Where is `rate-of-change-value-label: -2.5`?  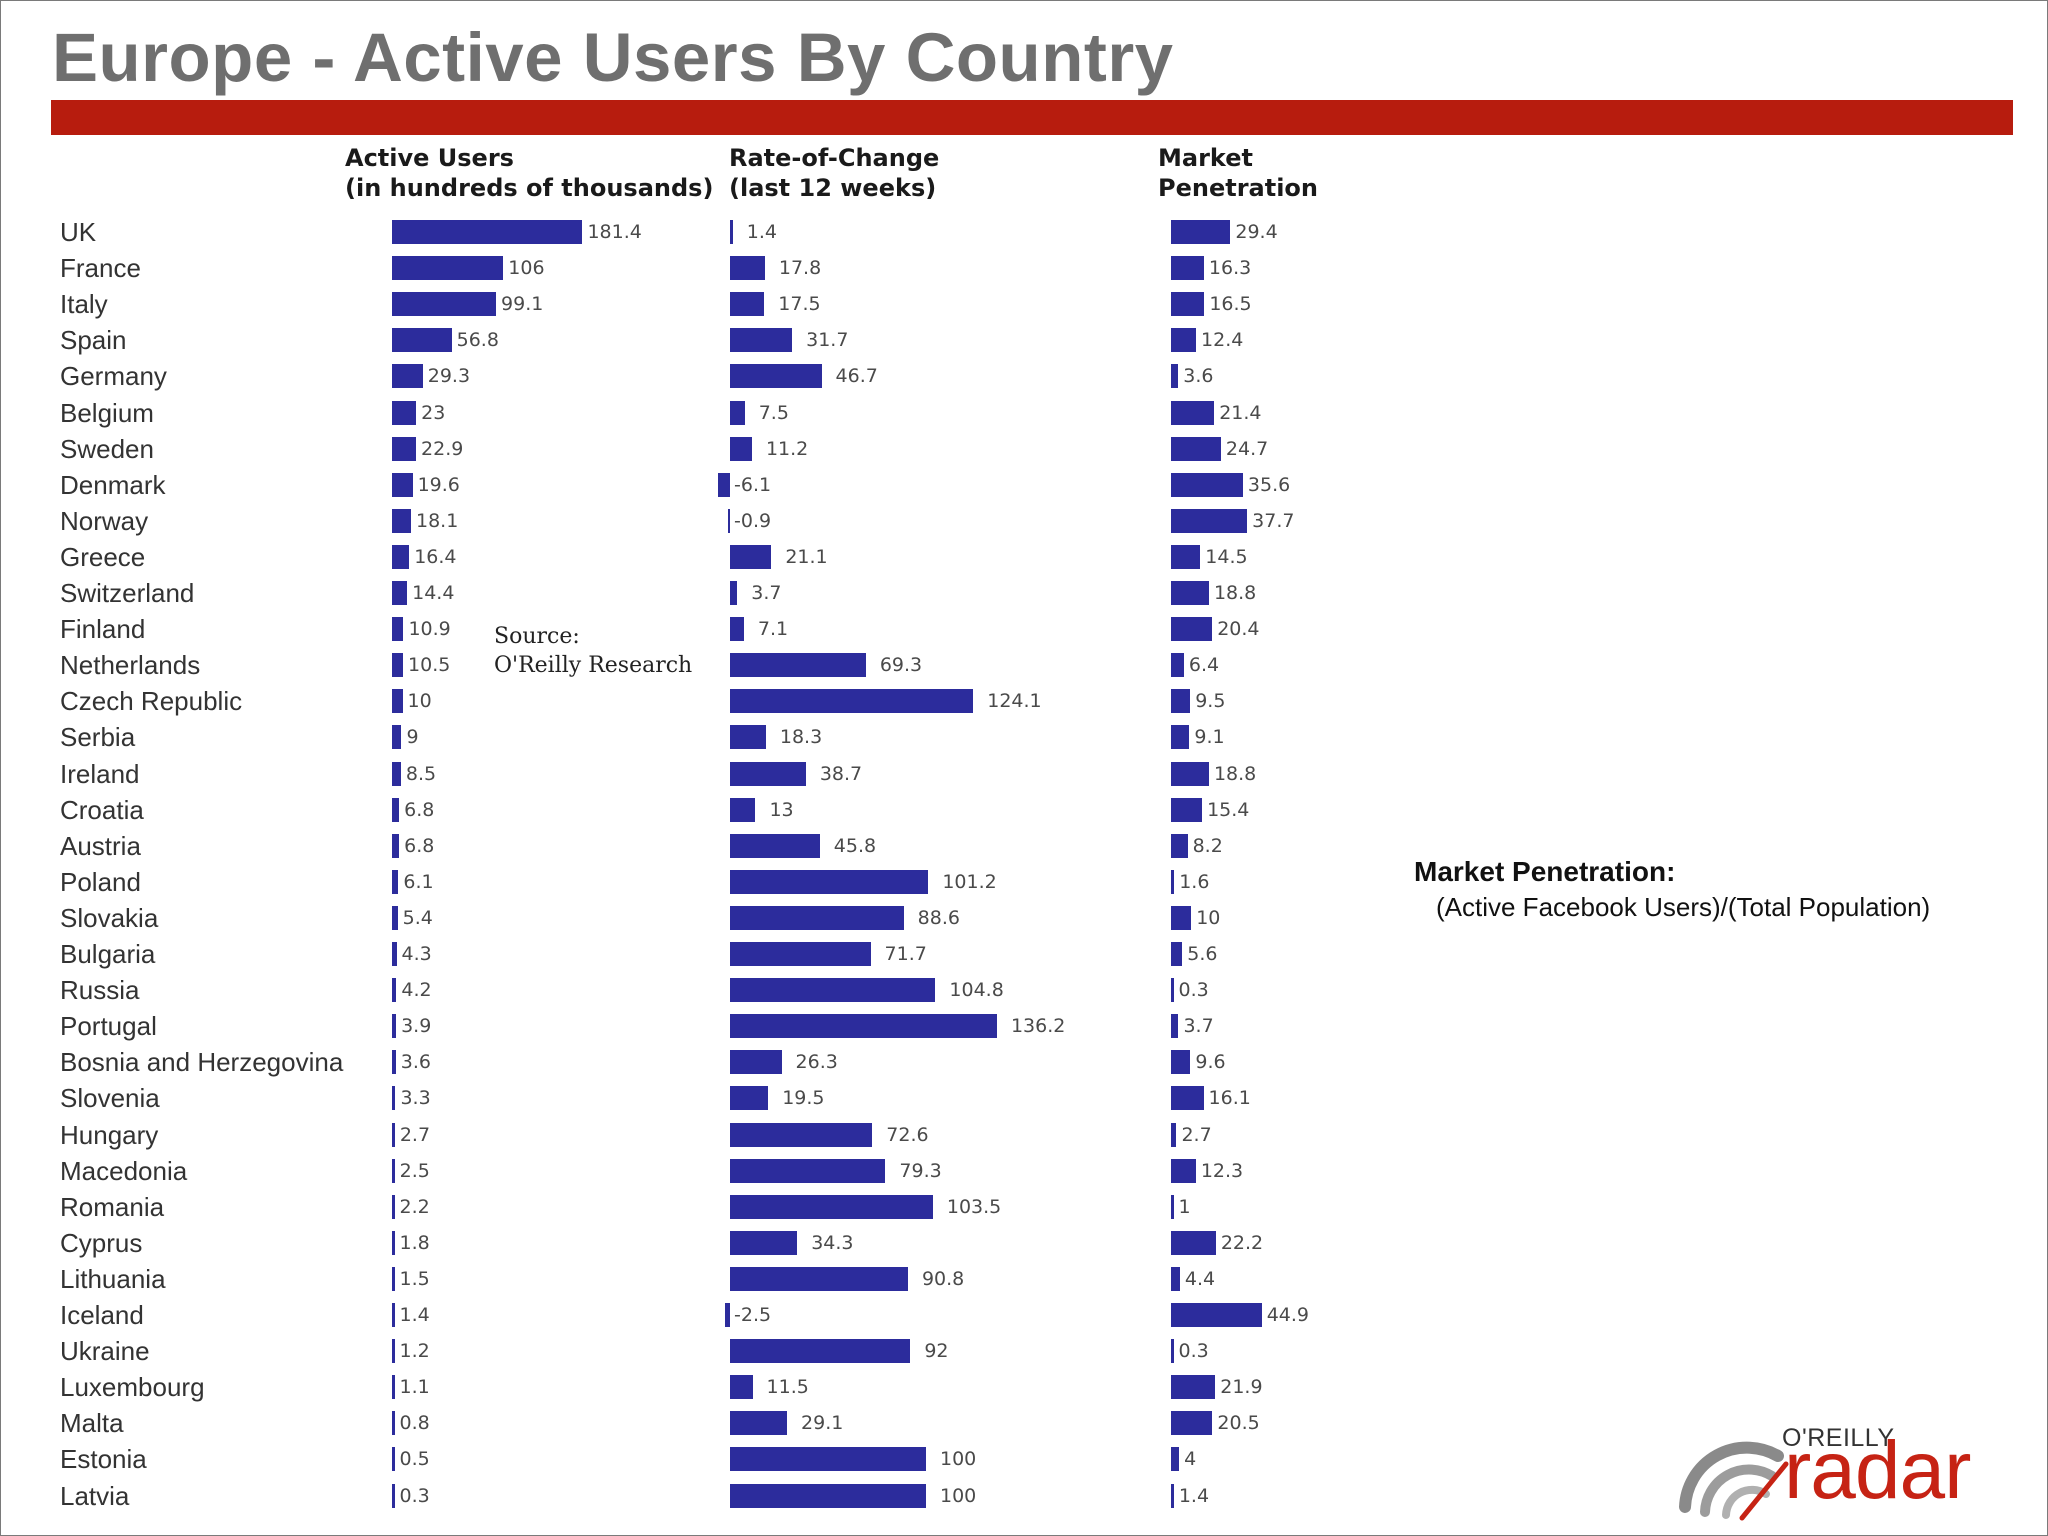
rate-of-change-value-label: -2.5 is located at coordinates (753, 1315).